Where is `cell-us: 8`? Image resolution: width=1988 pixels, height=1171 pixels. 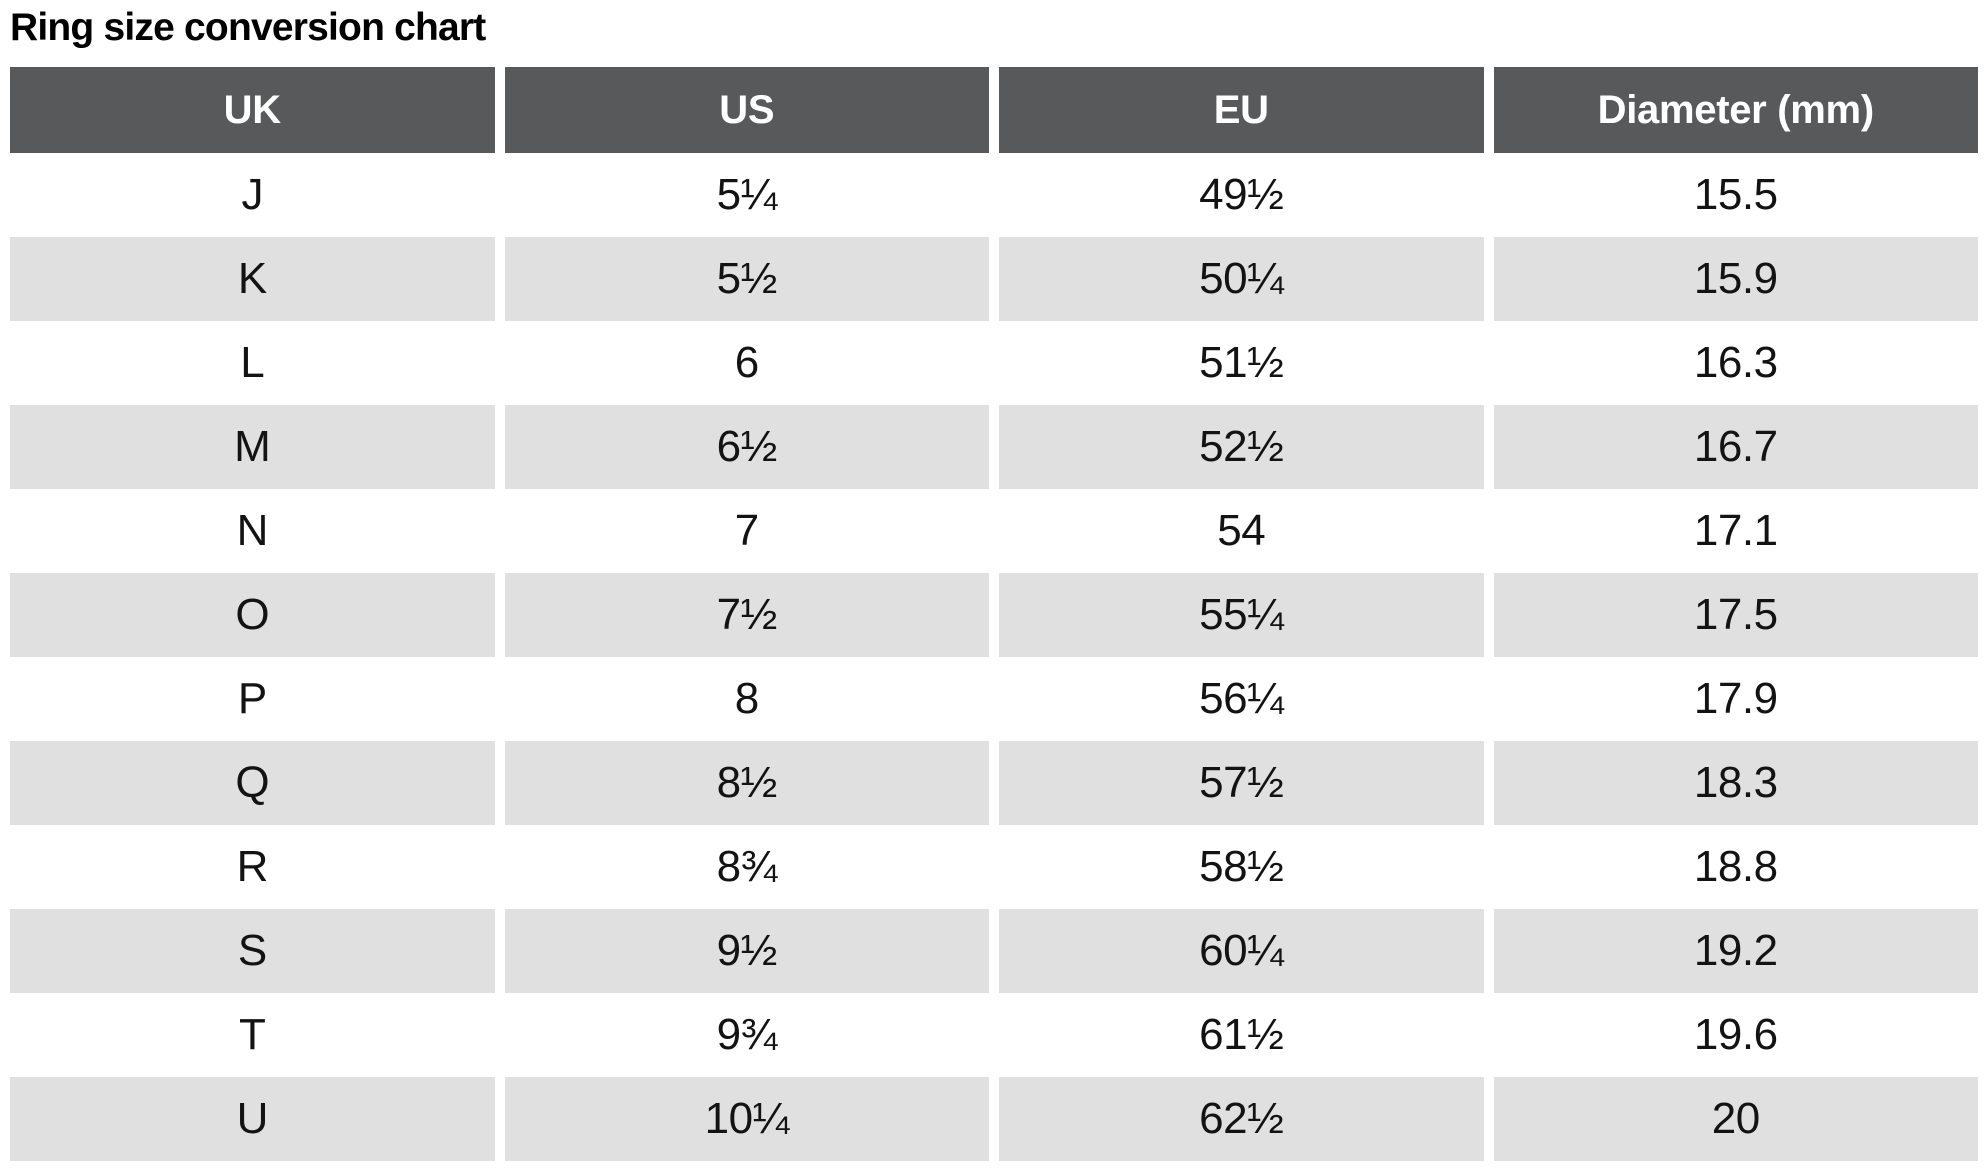
cell-us: 8 is located at coordinates (746, 698).